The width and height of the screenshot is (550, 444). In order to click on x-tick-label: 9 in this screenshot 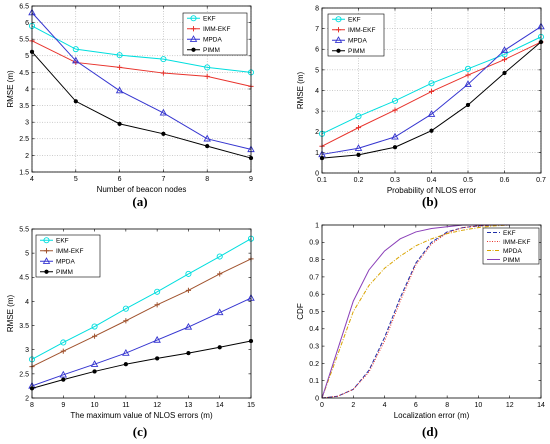, I will do `click(63, 405)`.